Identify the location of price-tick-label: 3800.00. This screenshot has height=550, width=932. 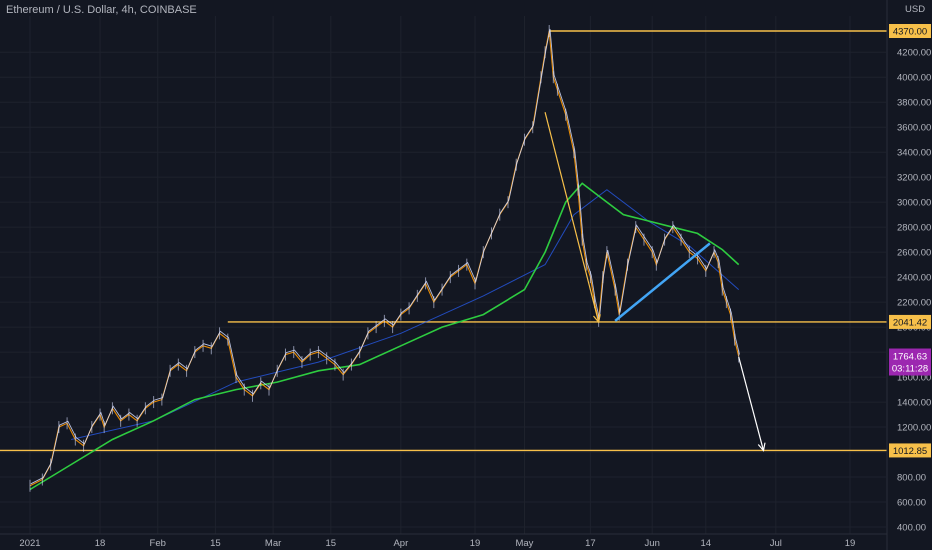
(914, 103).